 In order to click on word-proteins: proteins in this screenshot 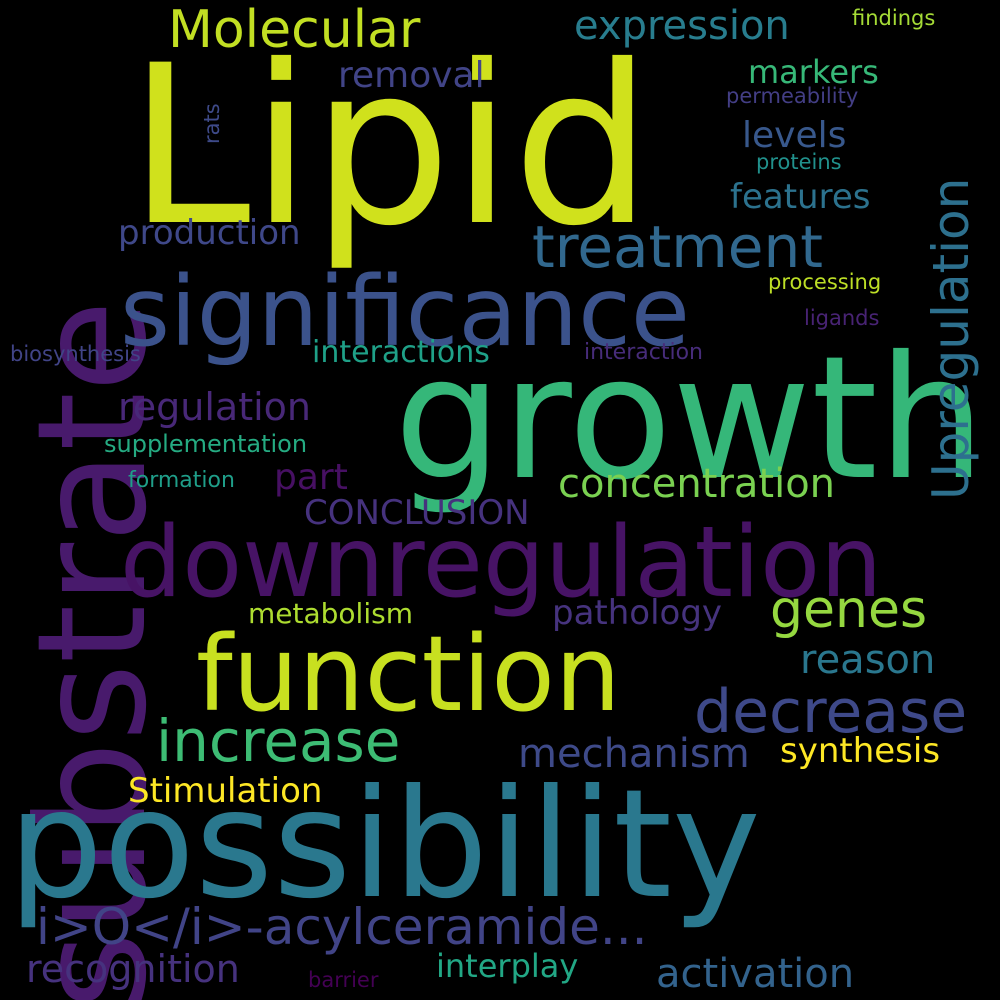, I will do `click(799, 162)`.